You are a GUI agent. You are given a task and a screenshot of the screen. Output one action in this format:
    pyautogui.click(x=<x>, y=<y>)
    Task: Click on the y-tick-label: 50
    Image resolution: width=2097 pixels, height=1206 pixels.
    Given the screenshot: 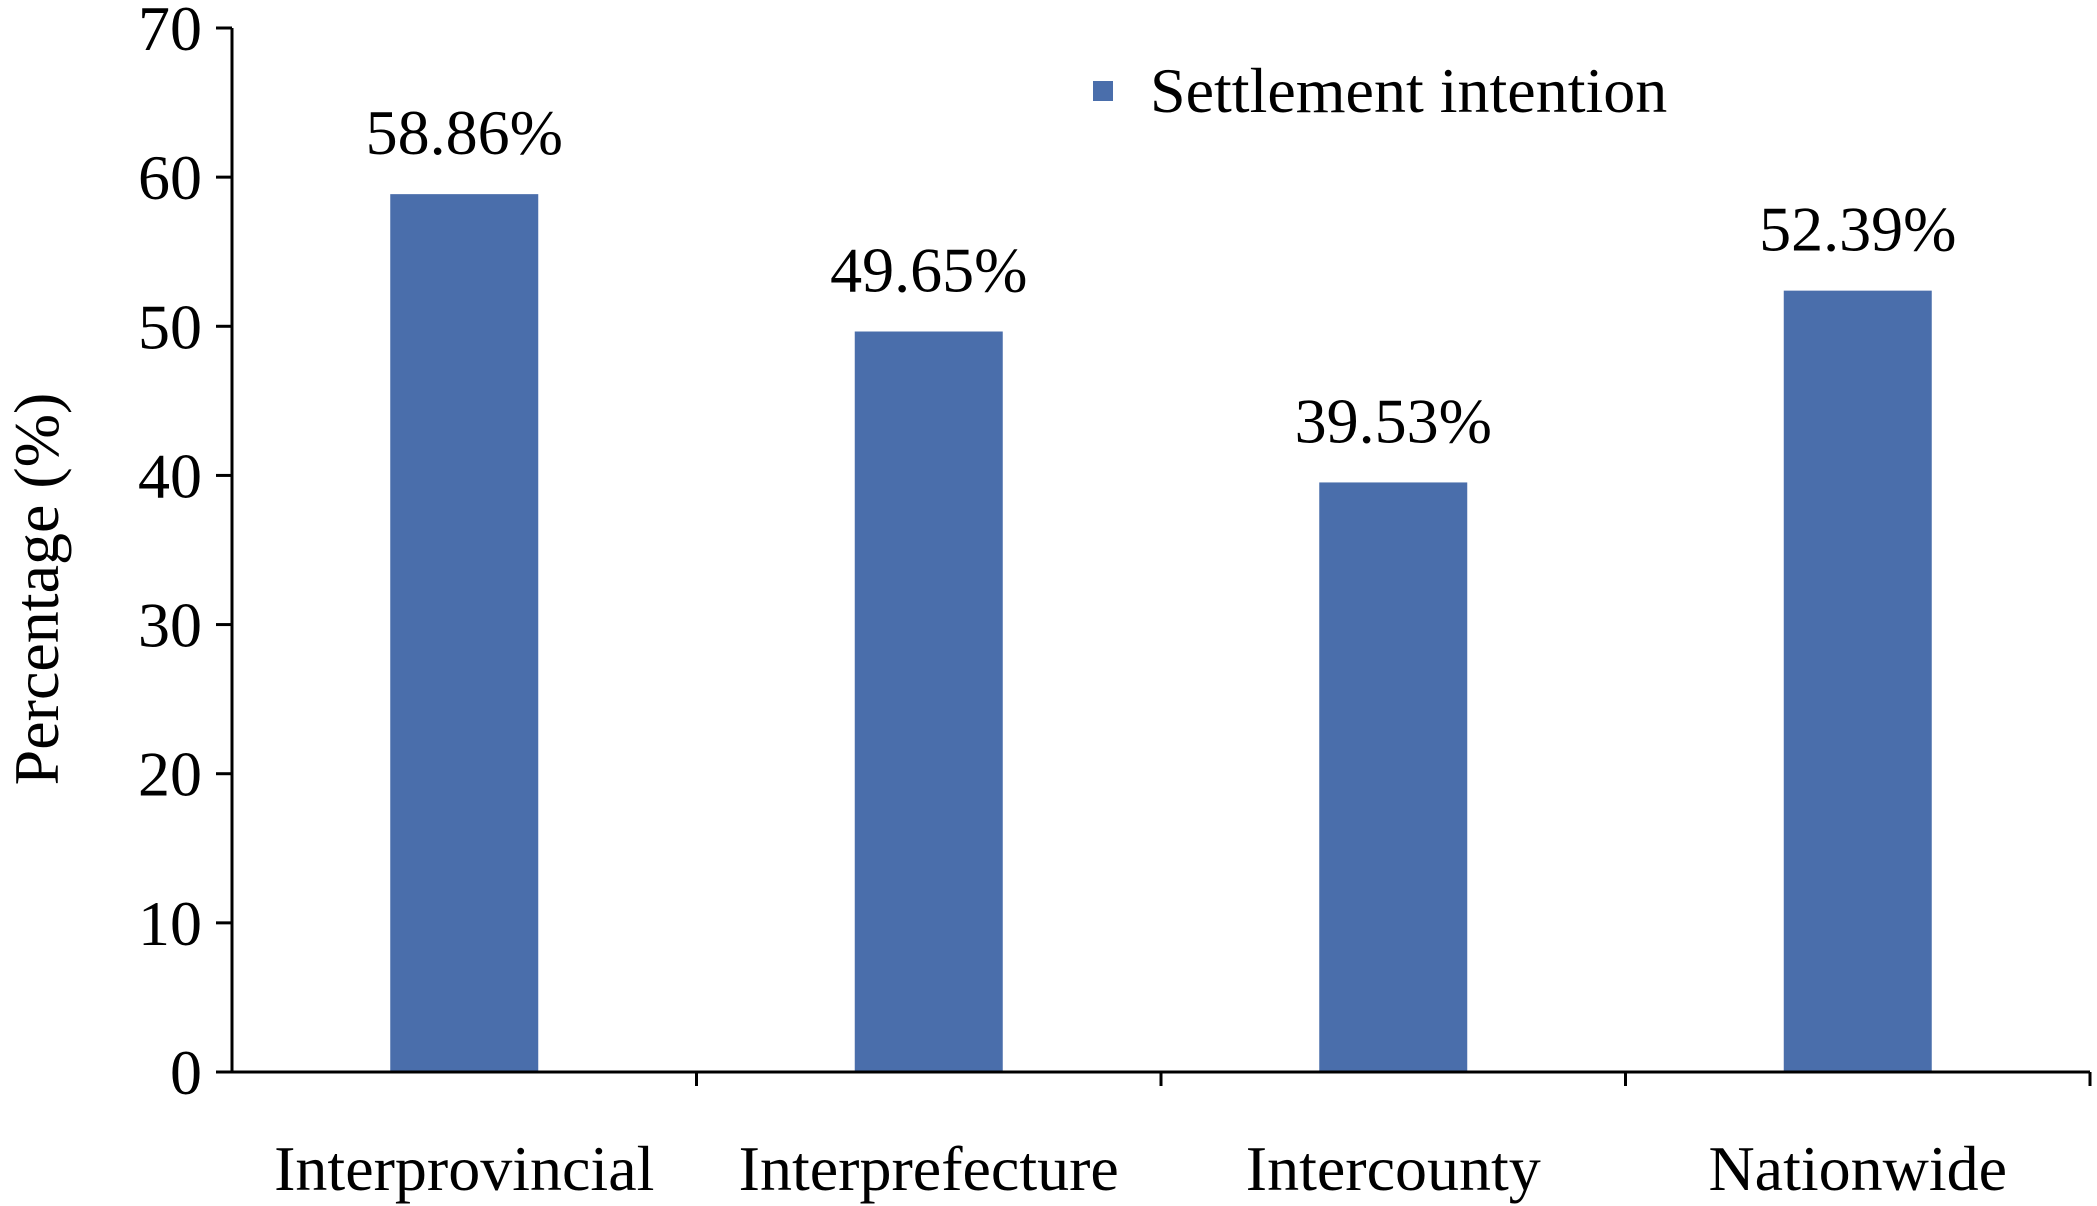 What is the action you would take?
    pyautogui.click(x=170, y=326)
    